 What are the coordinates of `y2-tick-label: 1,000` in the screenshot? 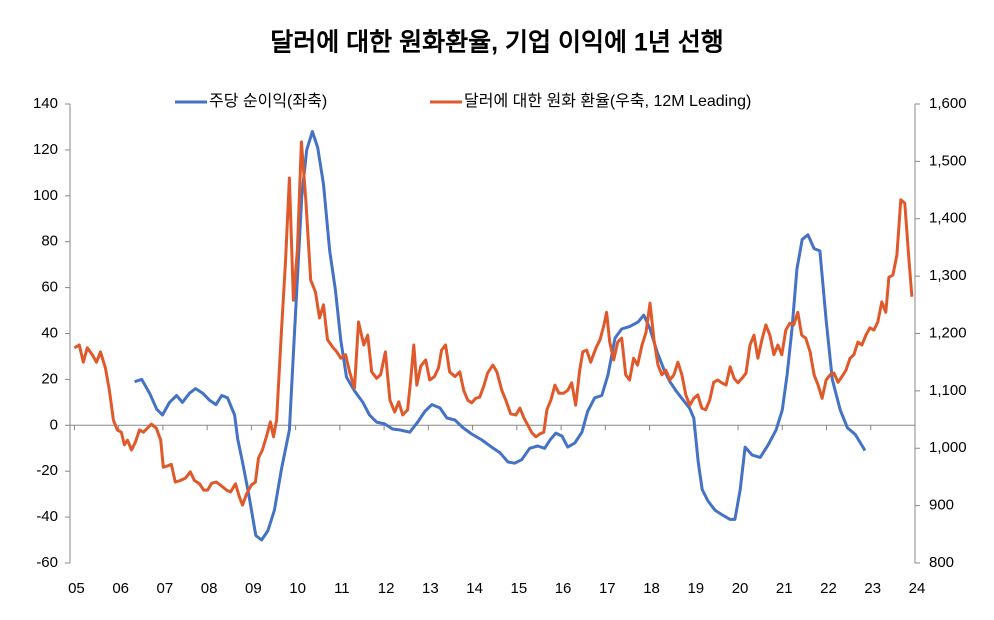 It's located at (948, 447).